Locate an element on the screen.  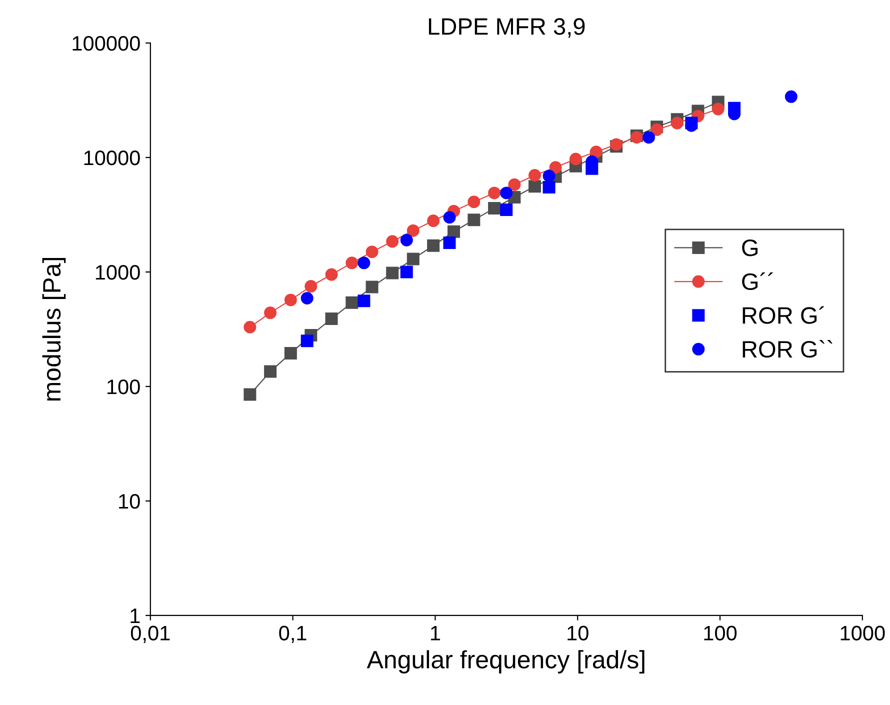
legend-label: ROR G`` is located at coordinates (787, 349).